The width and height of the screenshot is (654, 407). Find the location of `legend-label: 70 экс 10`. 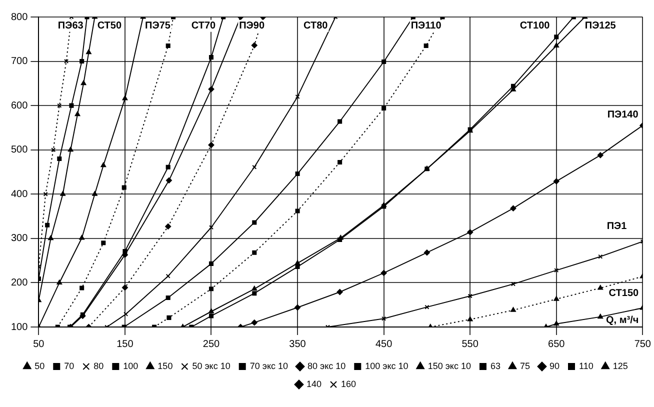

legend-label: 70 экс 10 is located at coordinates (269, 365).